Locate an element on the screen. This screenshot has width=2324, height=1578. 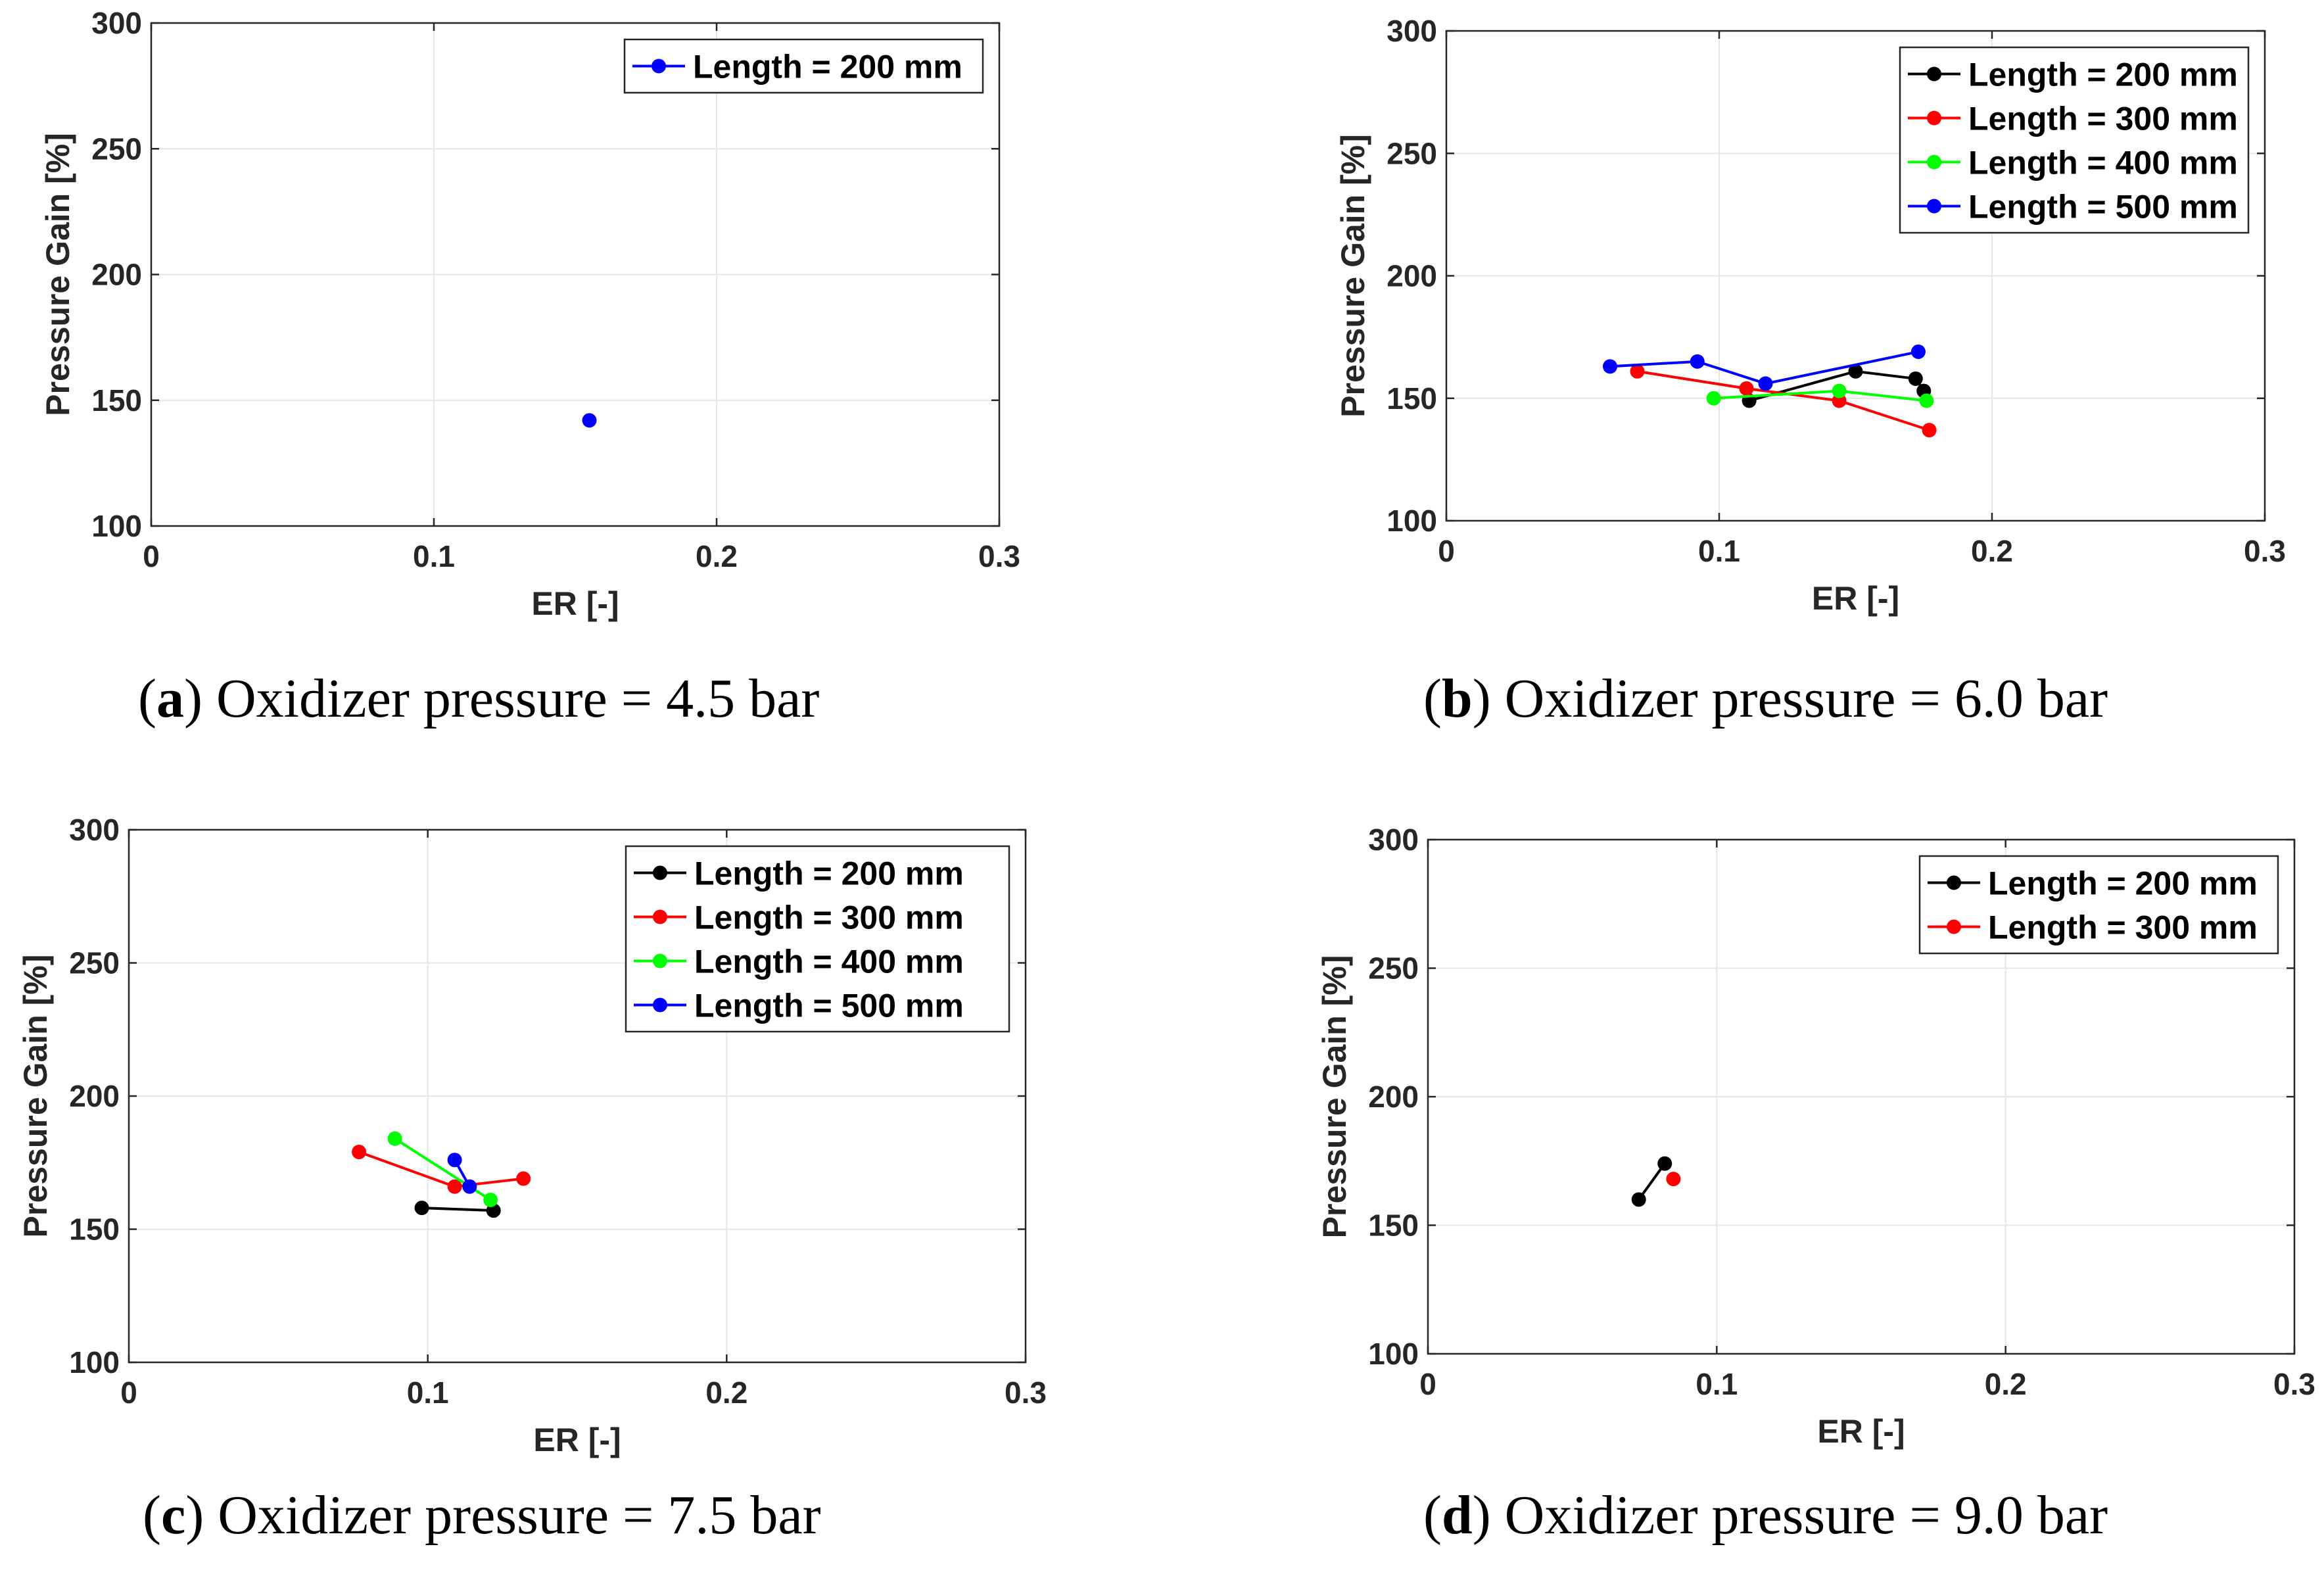
legend: Length = 200 mm is located at coordinates (803, 66).